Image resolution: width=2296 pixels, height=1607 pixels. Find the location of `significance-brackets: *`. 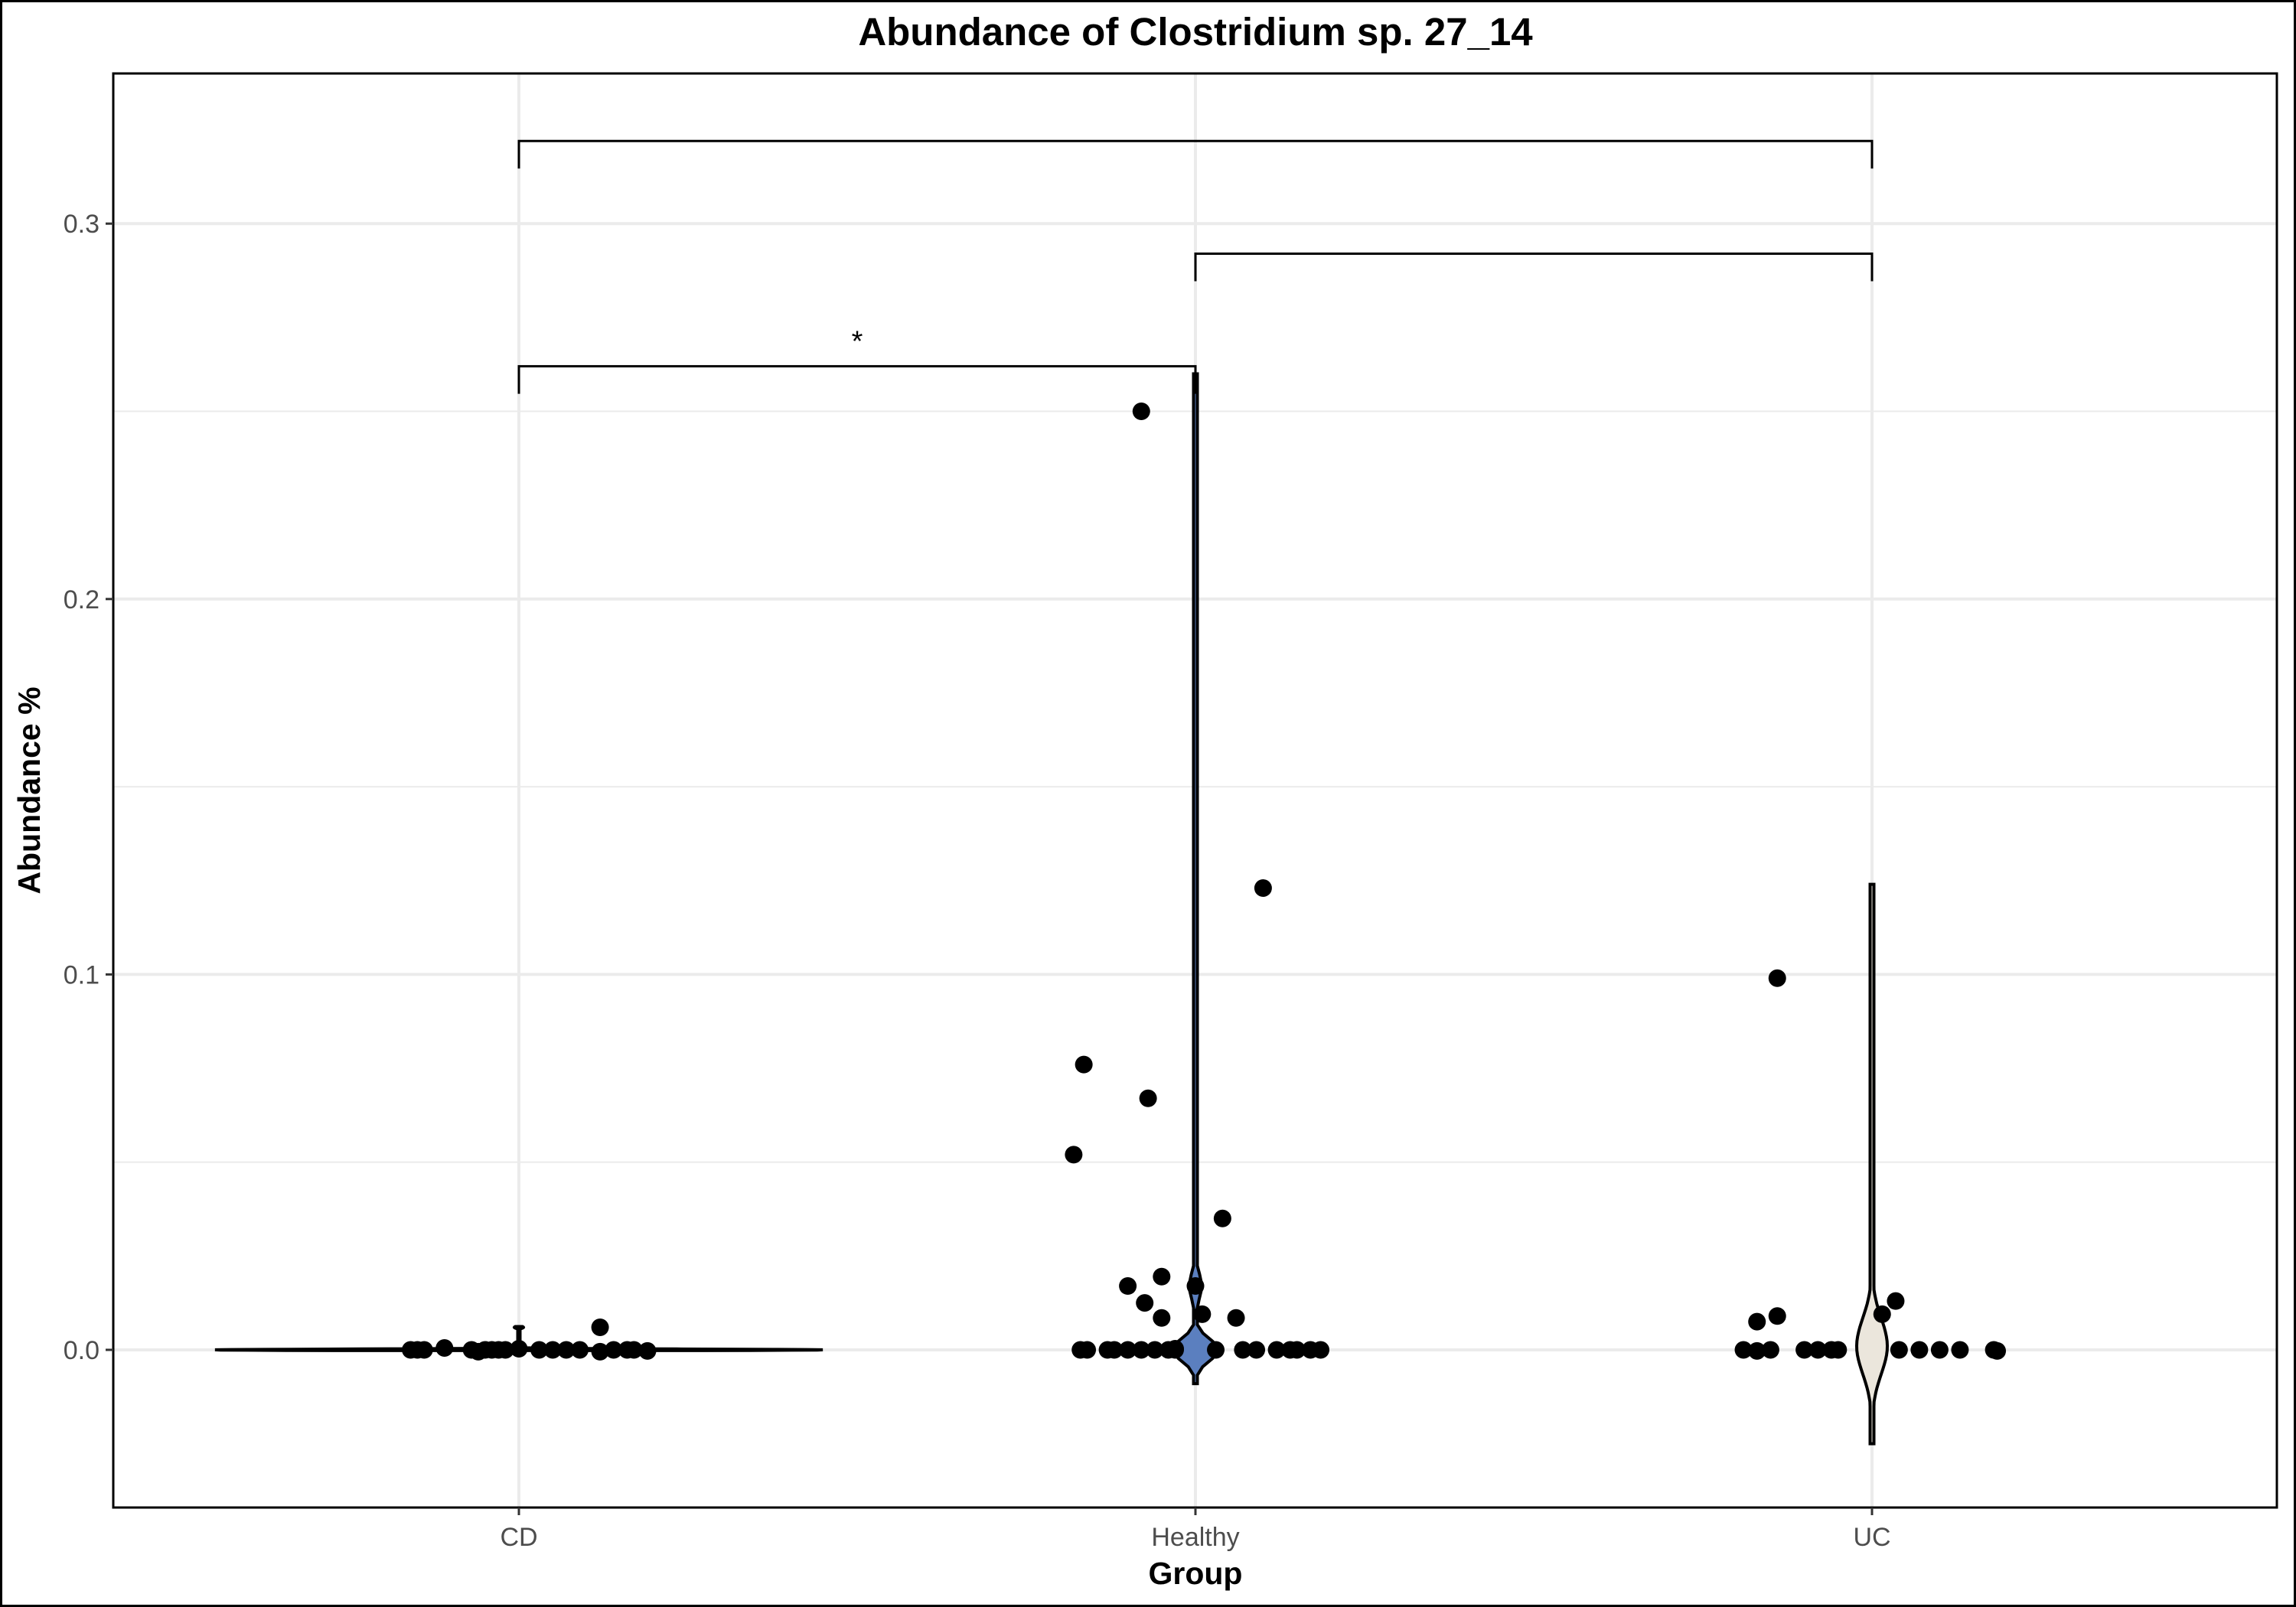

significance-brackets: * is located at coordinates (1195, 266).